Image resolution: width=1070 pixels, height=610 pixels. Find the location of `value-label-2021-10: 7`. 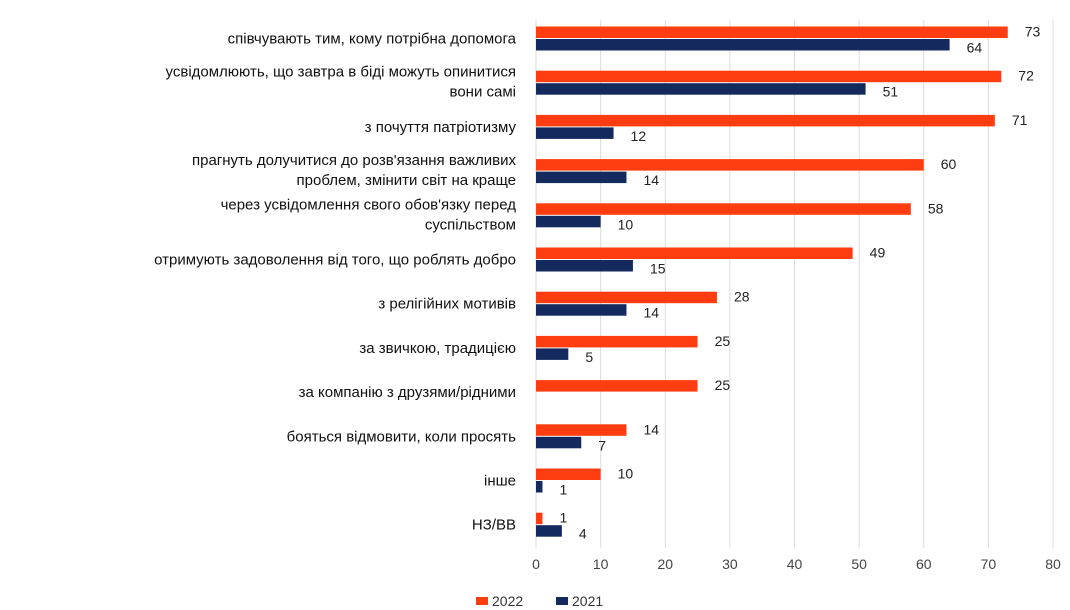

value-label-2021-10: 7 is located at coordinates (602, 445).